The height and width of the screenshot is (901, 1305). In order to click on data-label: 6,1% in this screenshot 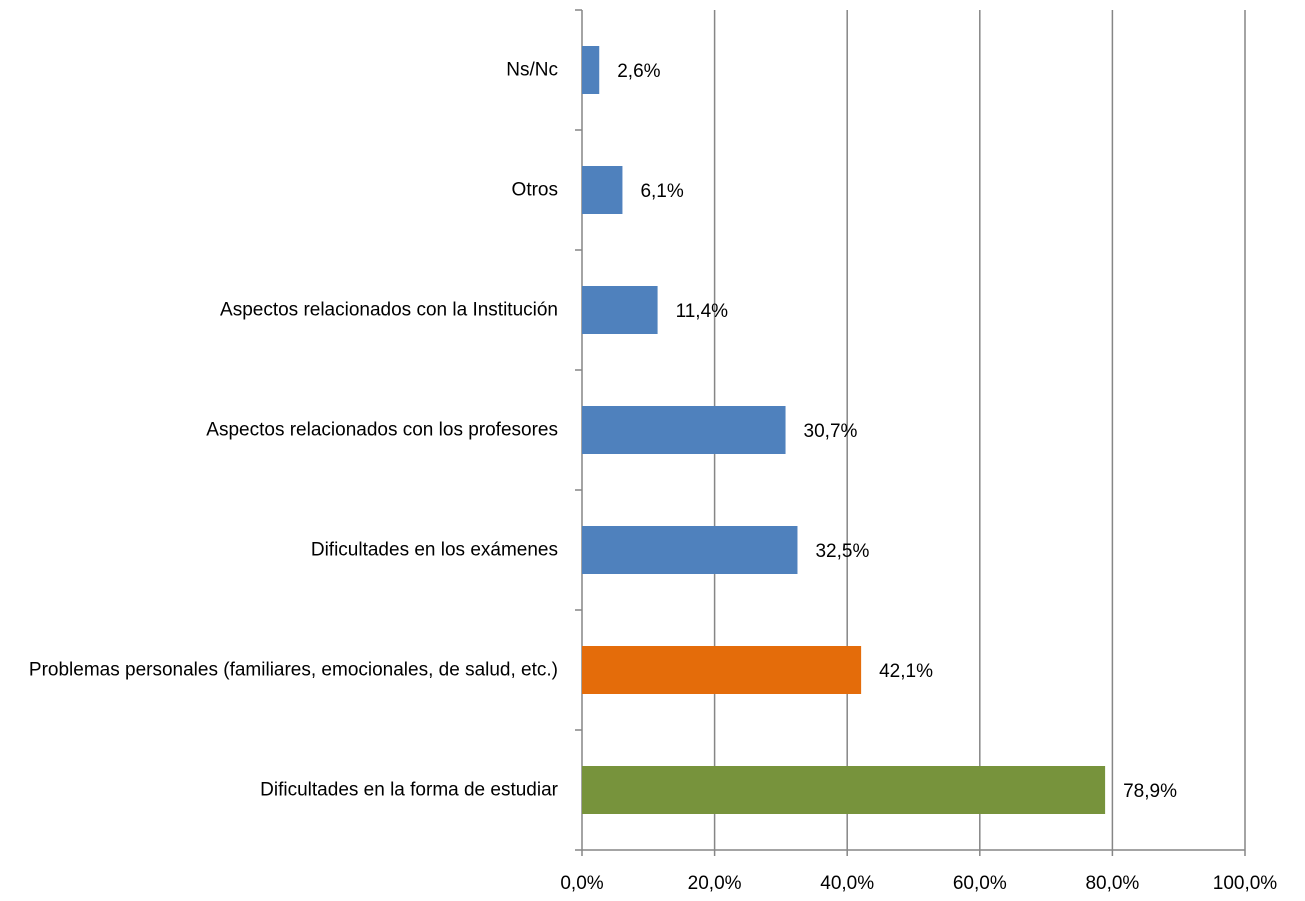, I will do `click(661, 191)`.